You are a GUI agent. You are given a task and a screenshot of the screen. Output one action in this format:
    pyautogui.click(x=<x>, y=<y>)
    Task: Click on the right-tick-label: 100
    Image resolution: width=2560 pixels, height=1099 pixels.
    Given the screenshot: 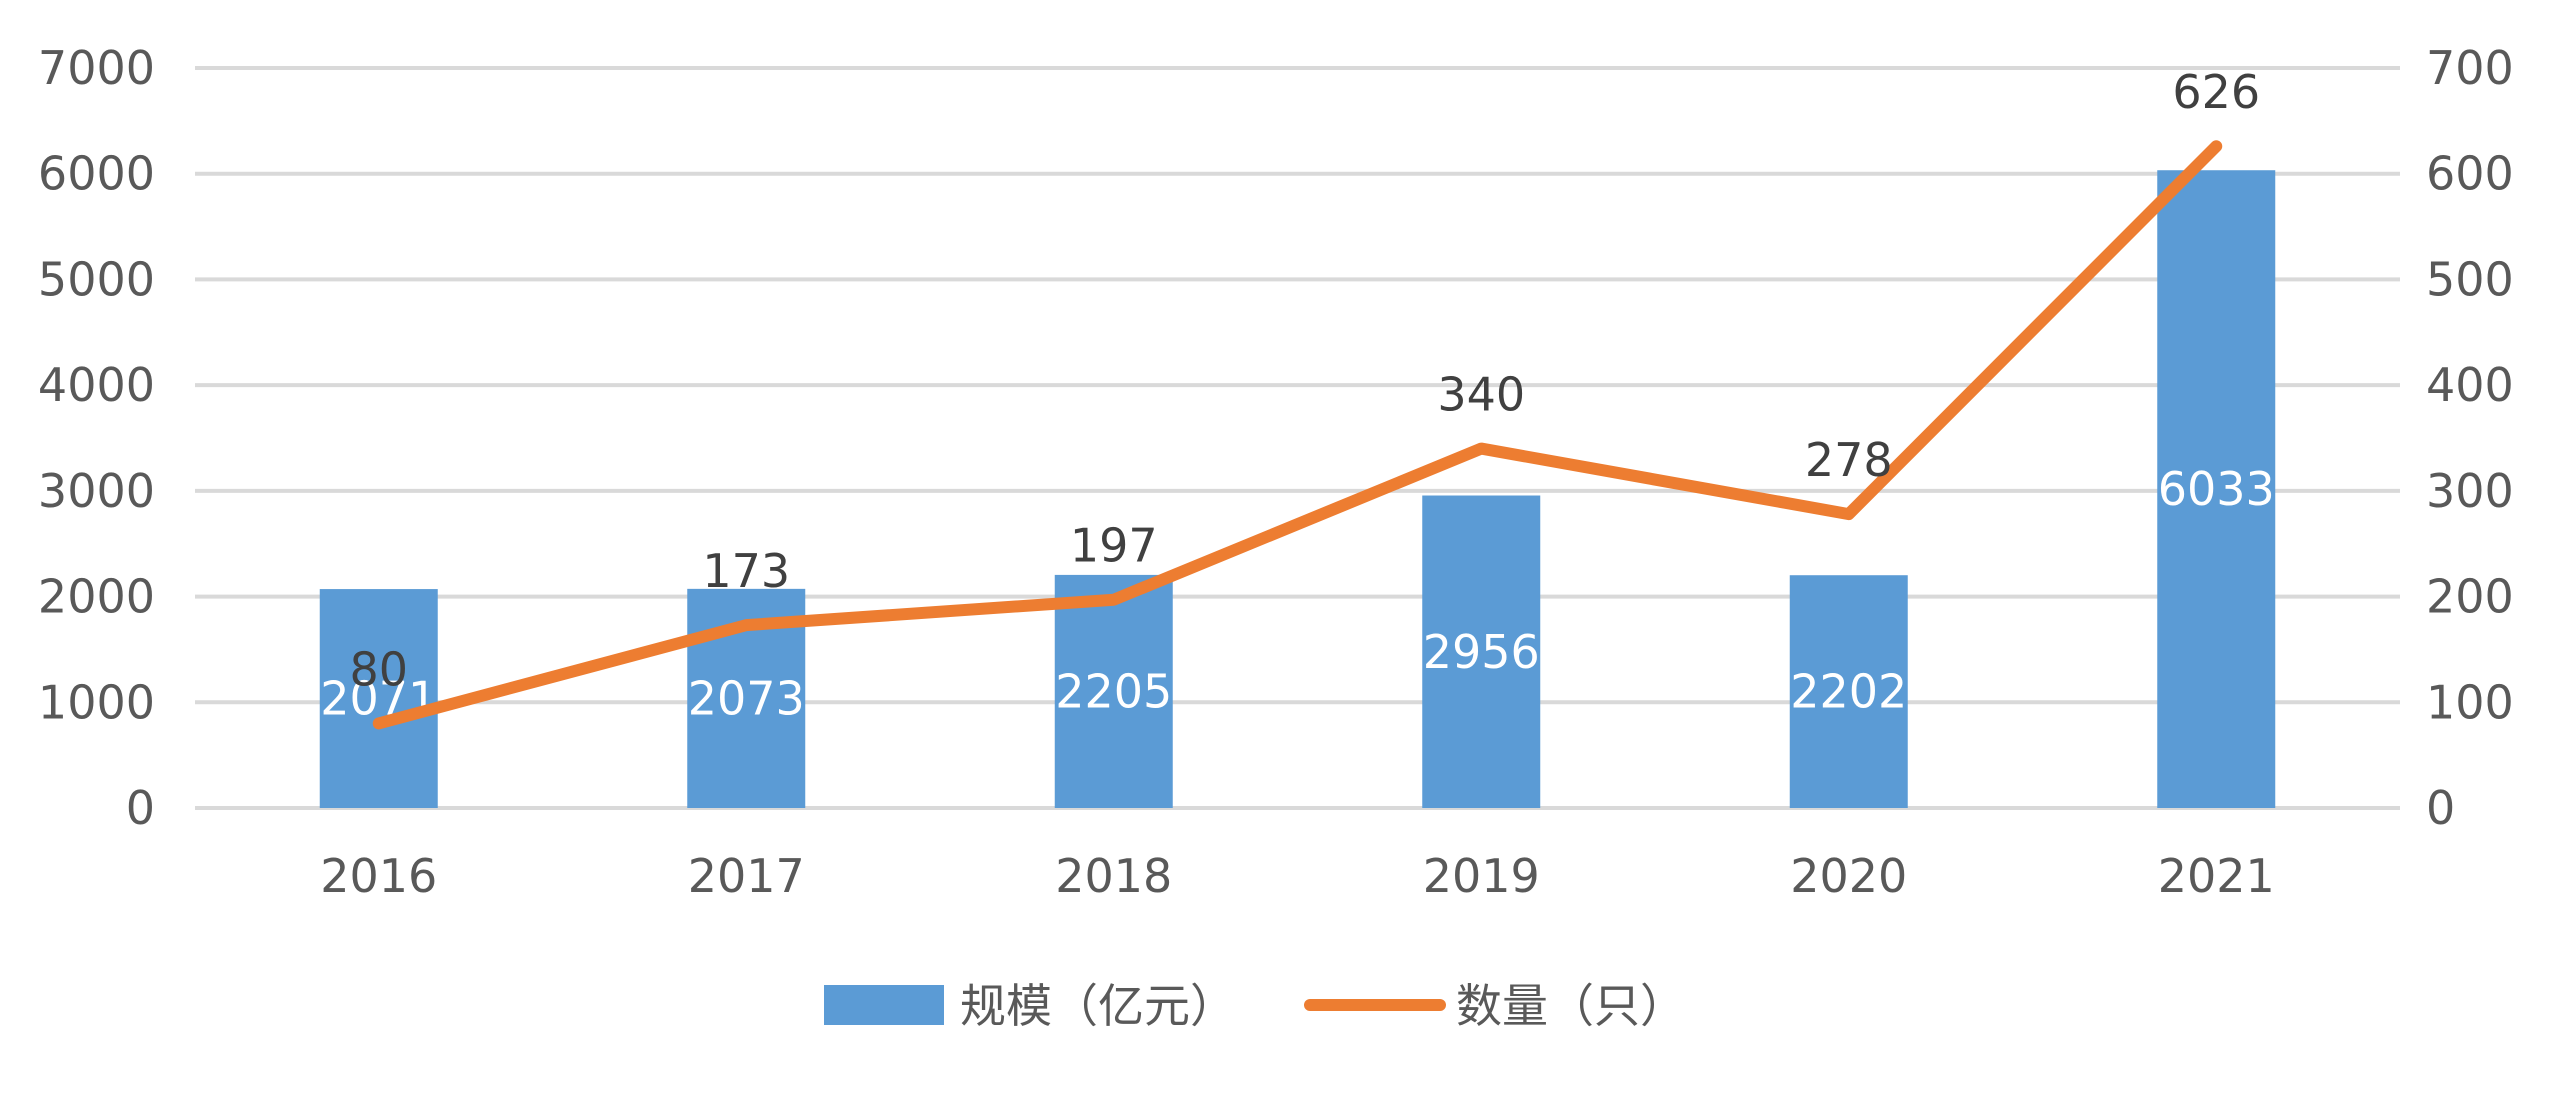 What is the action you would take?
    pyautogui.click(x=2470, y=702)
    